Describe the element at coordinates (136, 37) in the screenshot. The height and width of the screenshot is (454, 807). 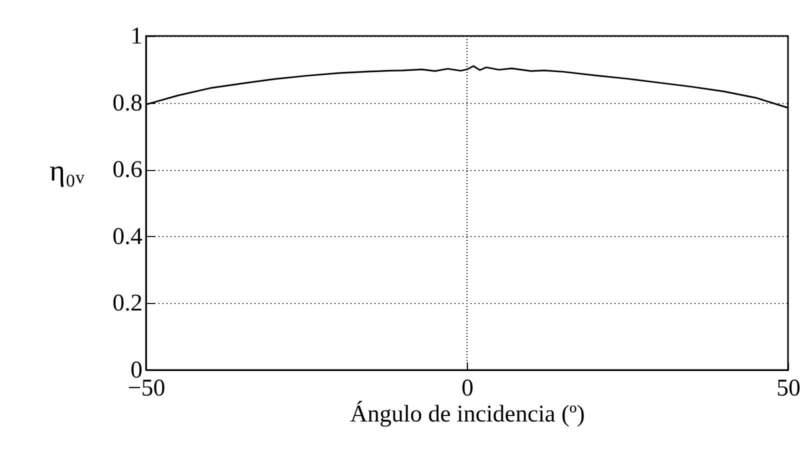
I see `y-tick-label: 1` at that location.